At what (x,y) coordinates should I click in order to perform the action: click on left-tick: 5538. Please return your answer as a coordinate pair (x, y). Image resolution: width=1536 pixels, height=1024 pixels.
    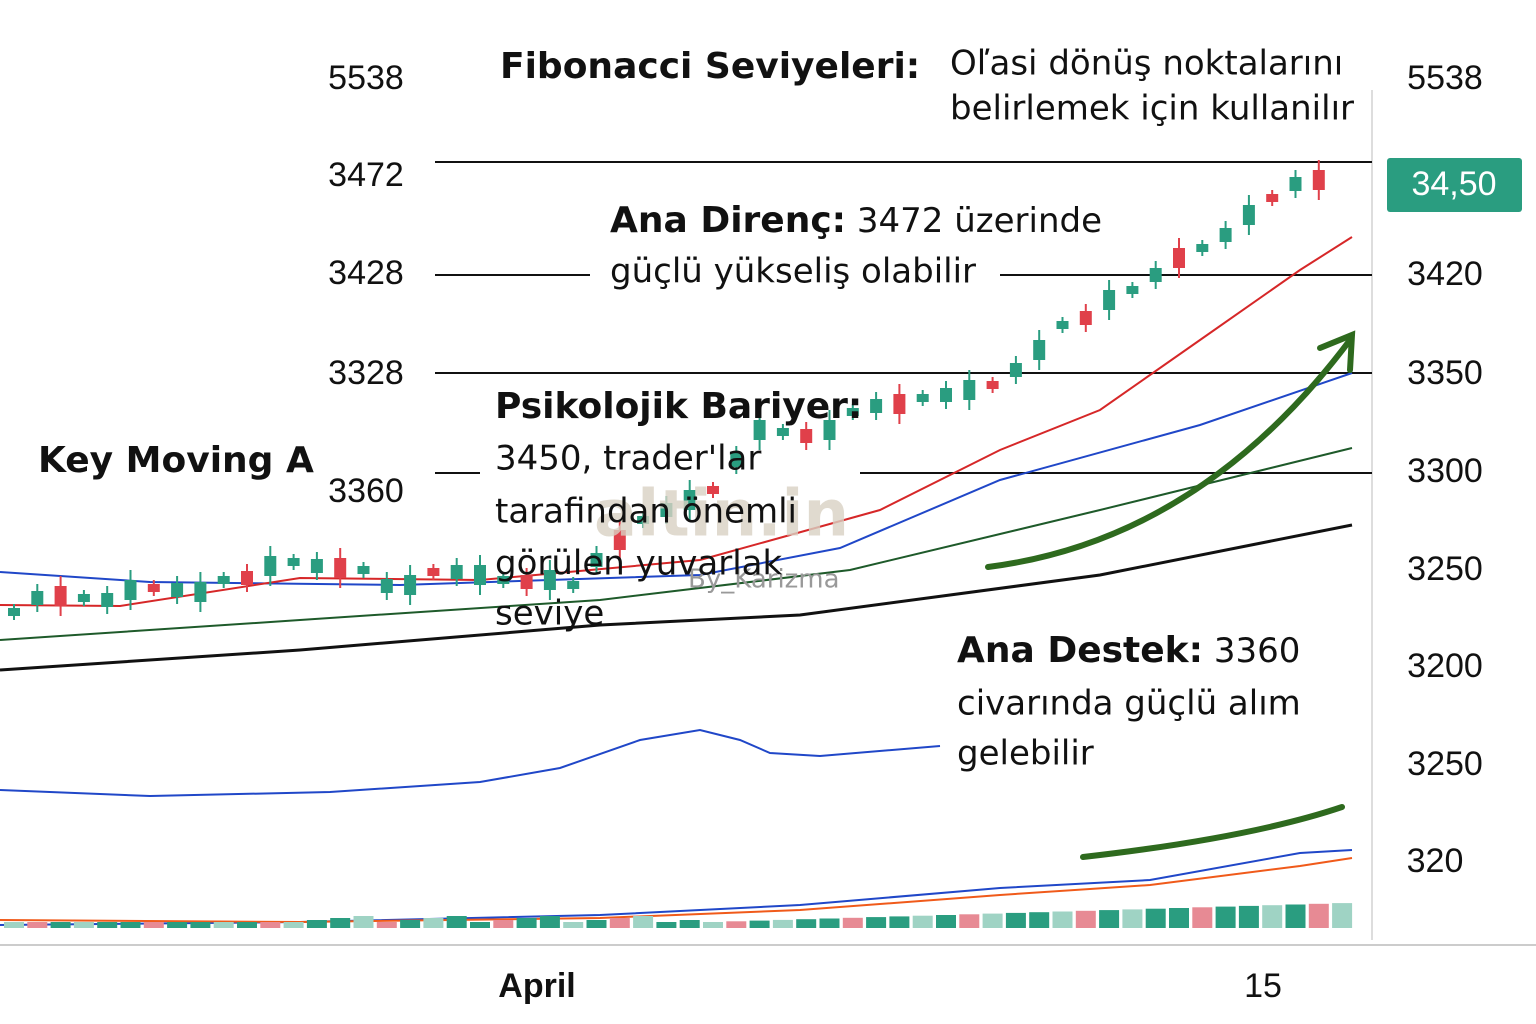
    Looking at the image, I should click on (366, 78).